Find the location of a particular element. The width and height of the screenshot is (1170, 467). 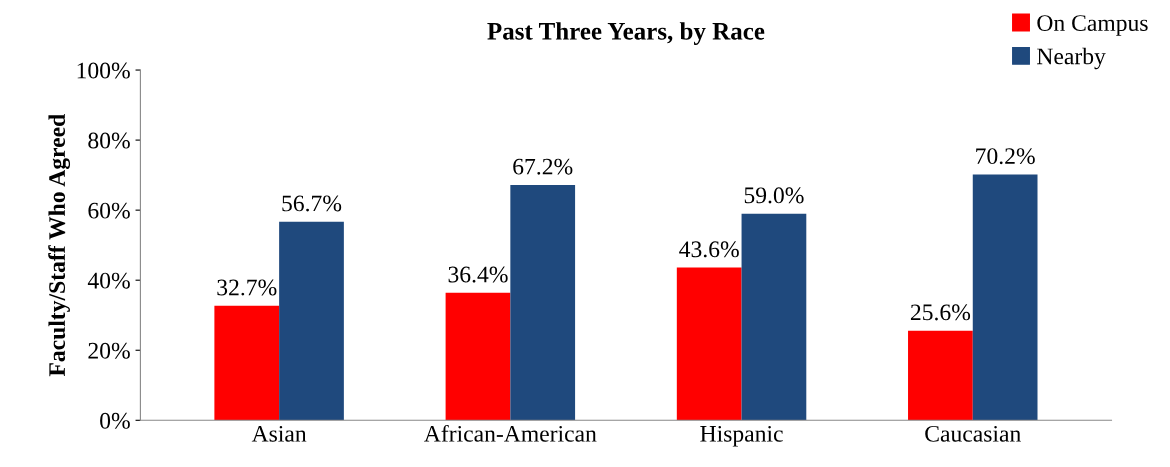

x-tick-label: Hispanic is located at coordinates (741, 436).